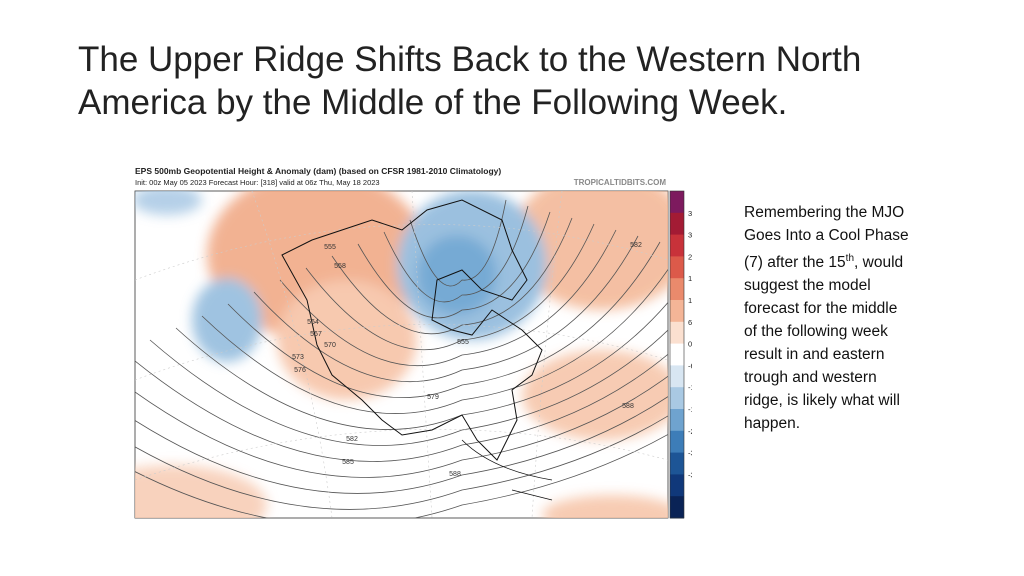  Describe the element at coordinates (298, 357) in the screenshot. I see `contour-label: 573` at that location.